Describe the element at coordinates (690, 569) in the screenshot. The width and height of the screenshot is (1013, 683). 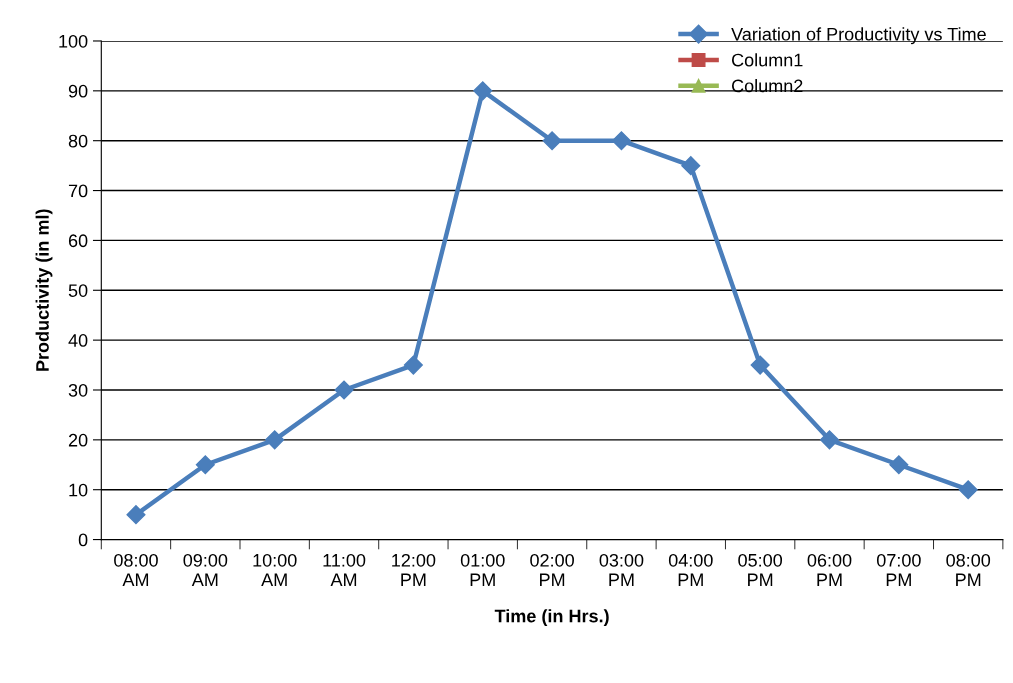
I see `x-tick-label: 04:00 PM` at that location.